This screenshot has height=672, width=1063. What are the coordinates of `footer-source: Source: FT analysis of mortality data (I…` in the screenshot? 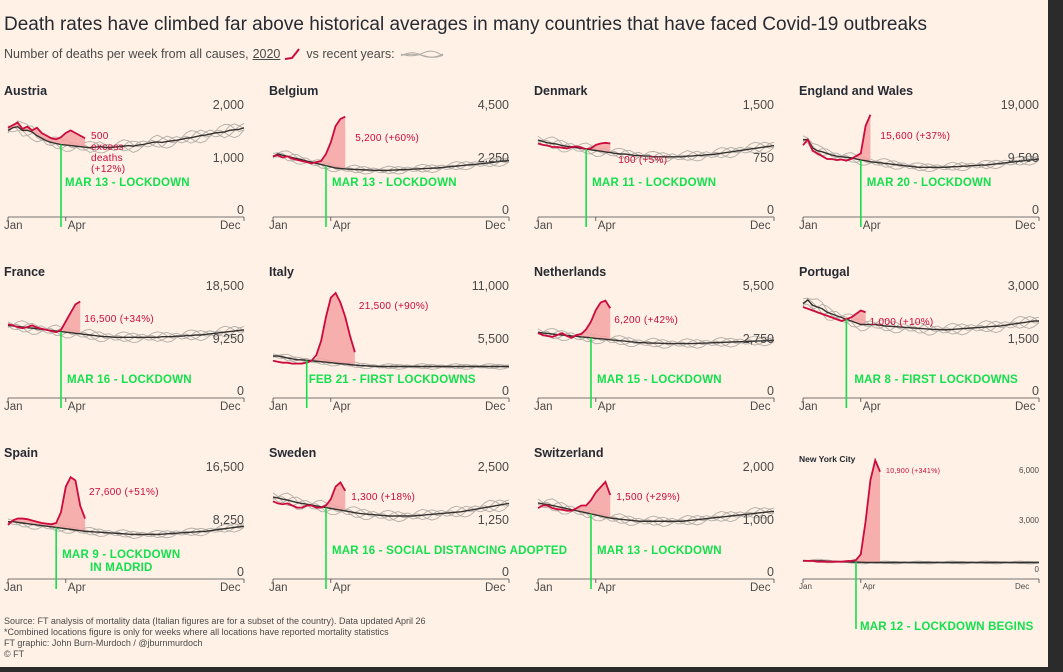 It's located at (215, 621).